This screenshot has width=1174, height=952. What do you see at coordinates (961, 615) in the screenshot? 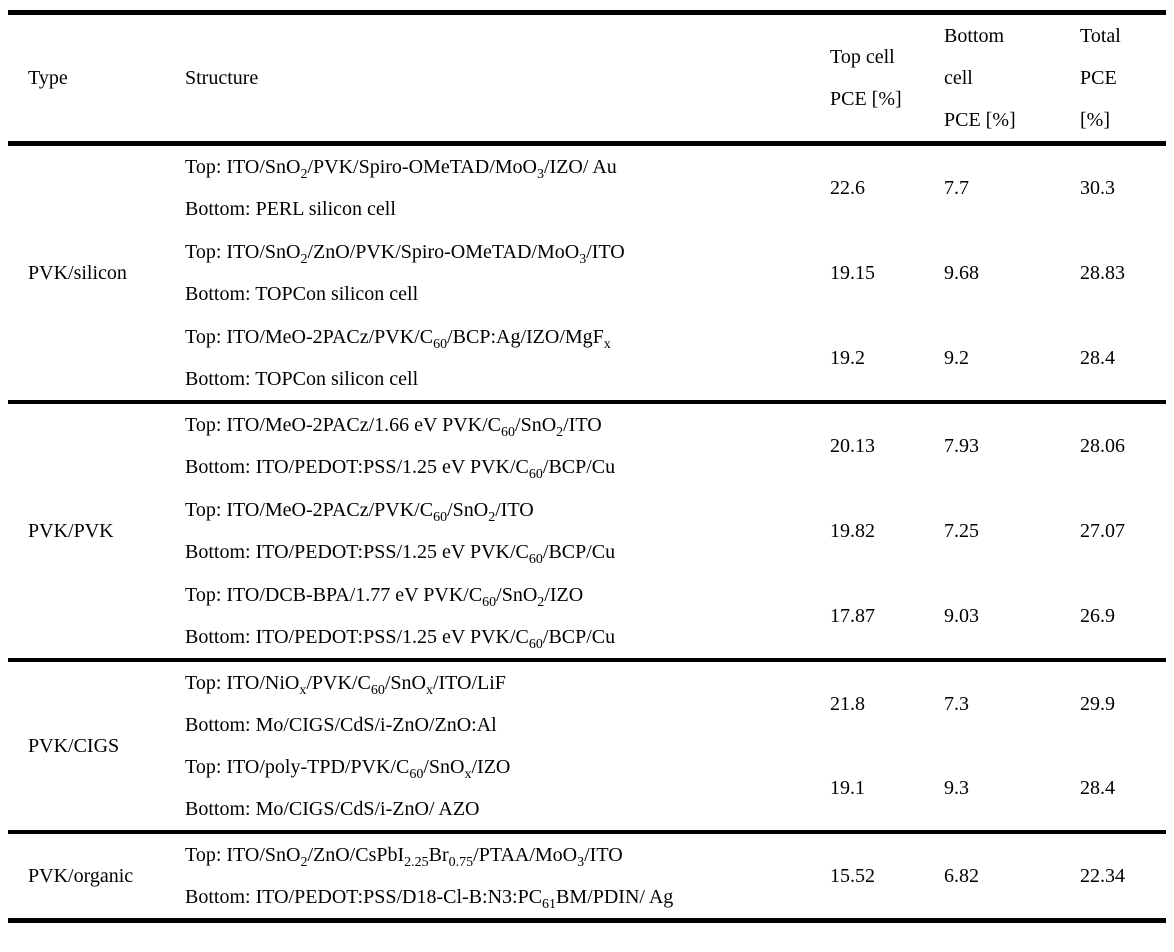
I see `bottom-pce-cell: 9.03` at bounding box center [961, 615].